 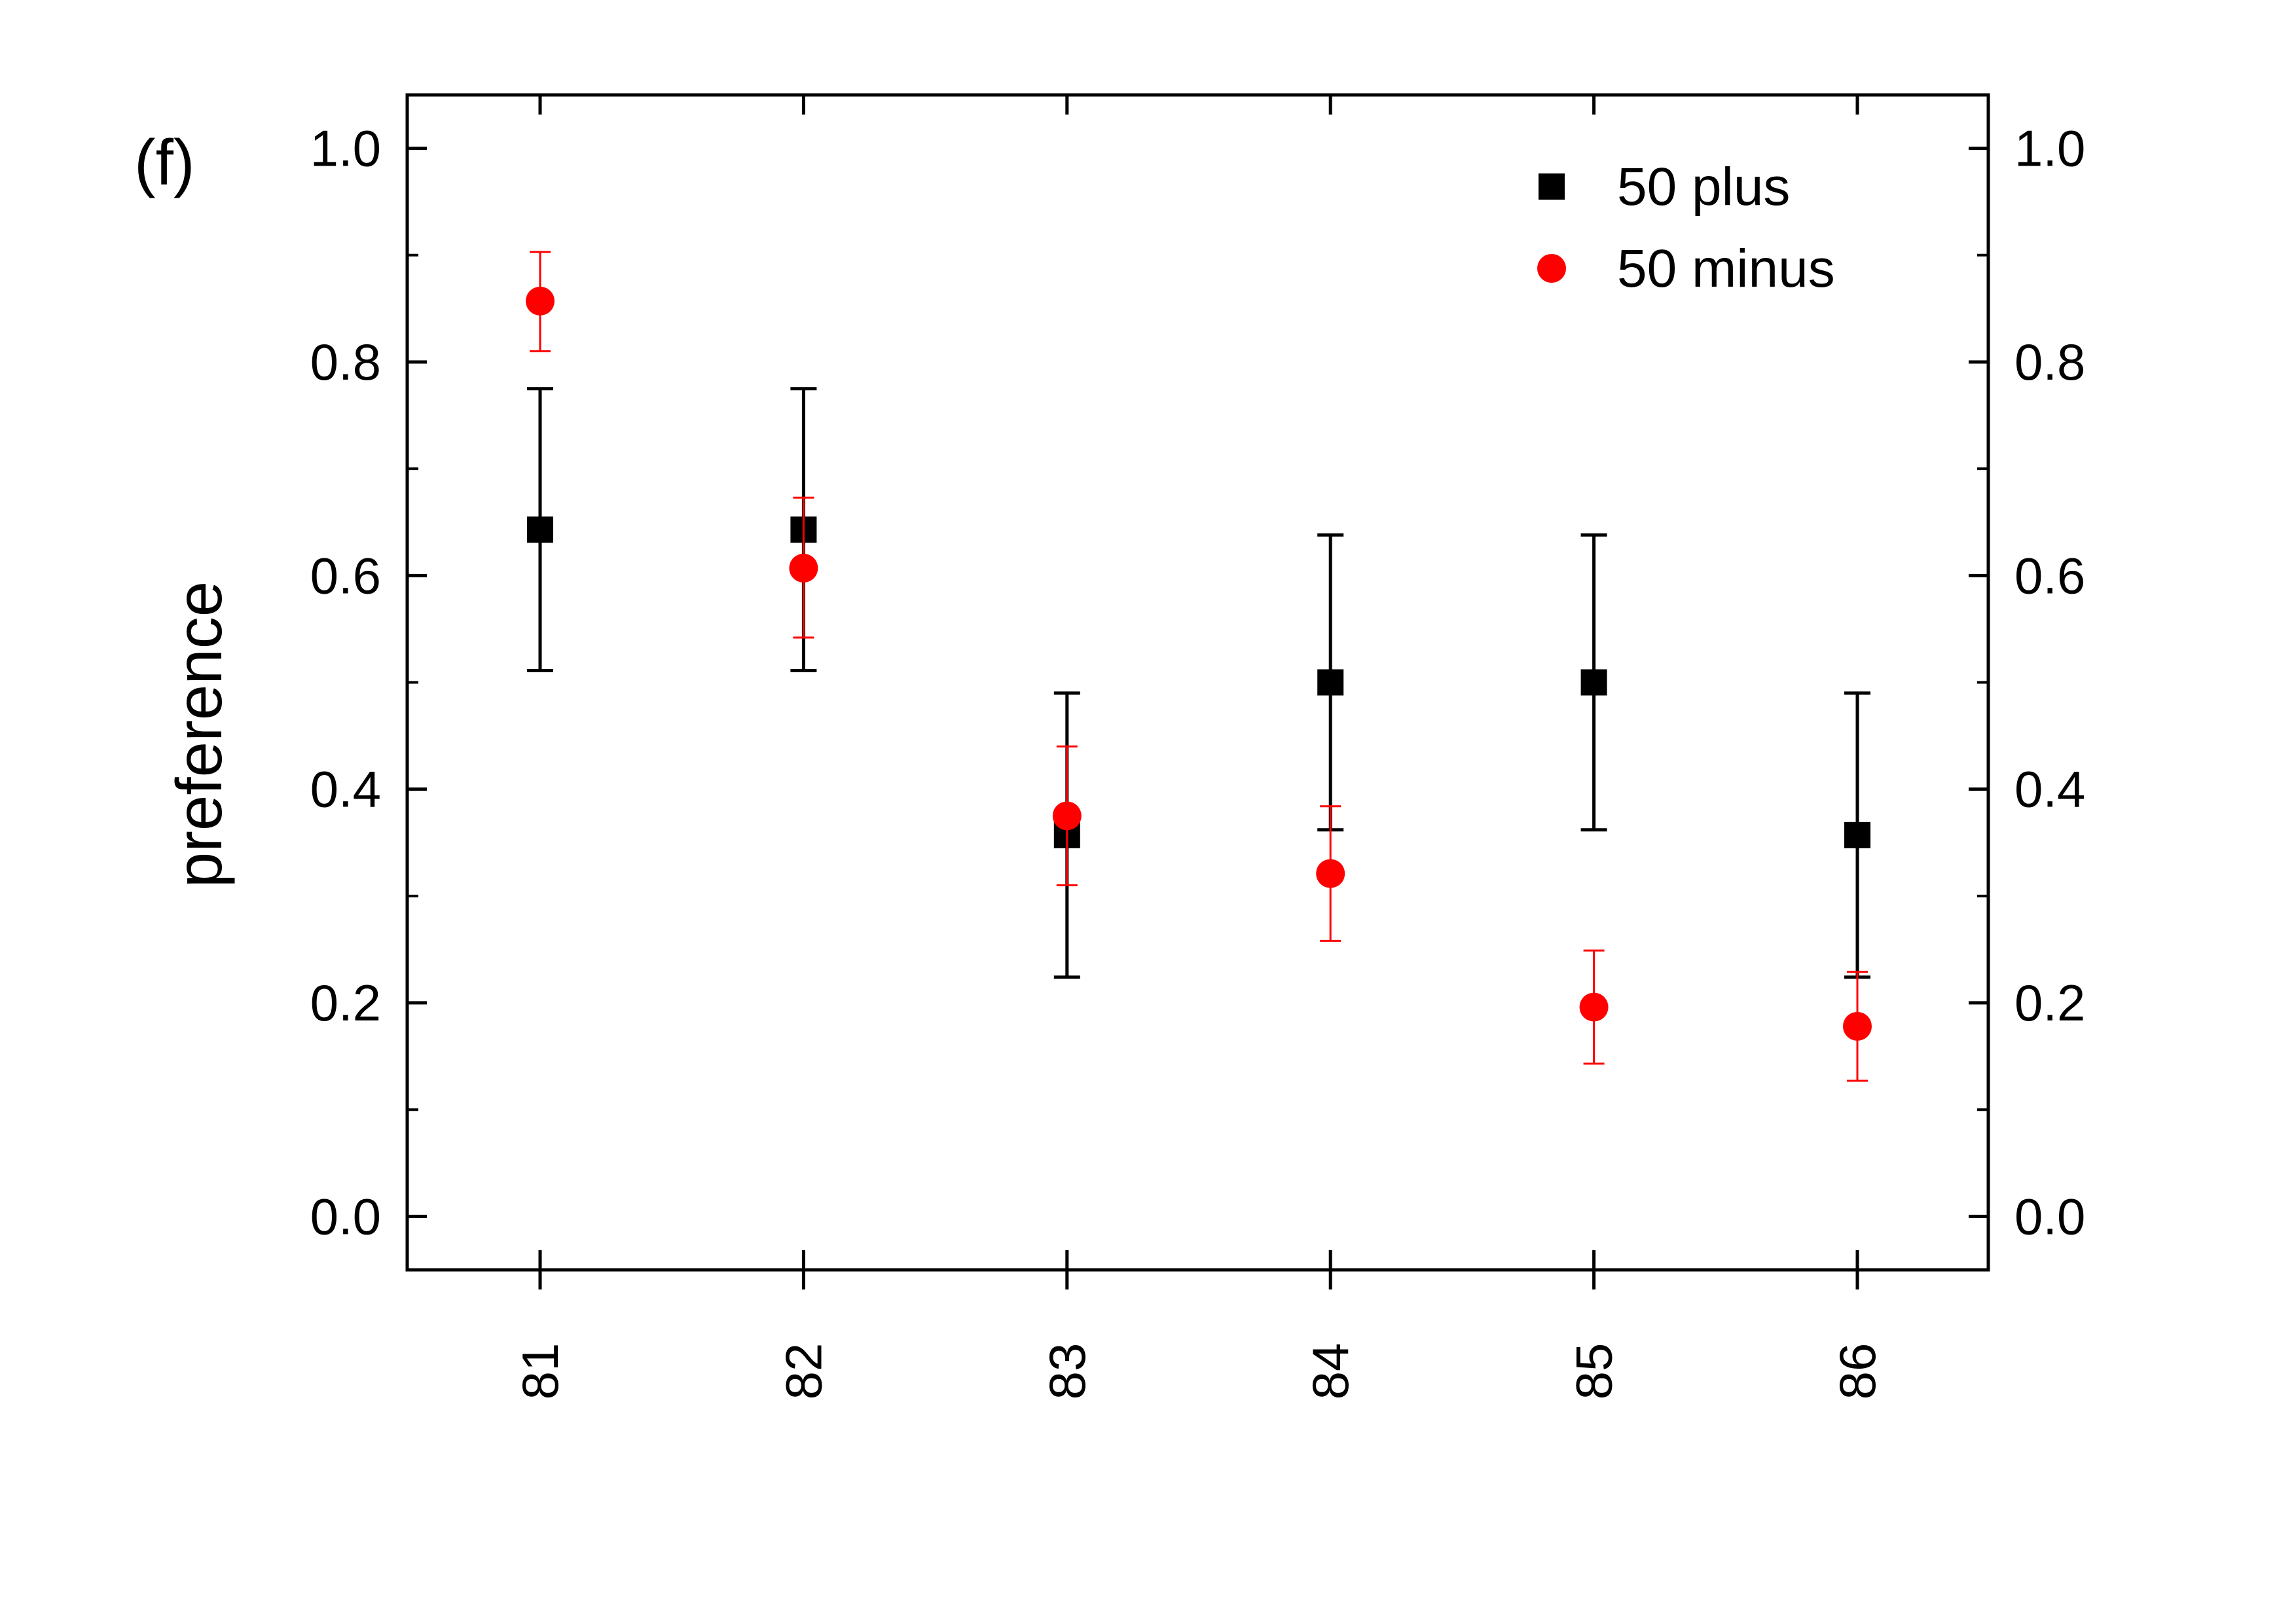 I want to click on x-tick-label: 81, so click(x=540, y=1371).